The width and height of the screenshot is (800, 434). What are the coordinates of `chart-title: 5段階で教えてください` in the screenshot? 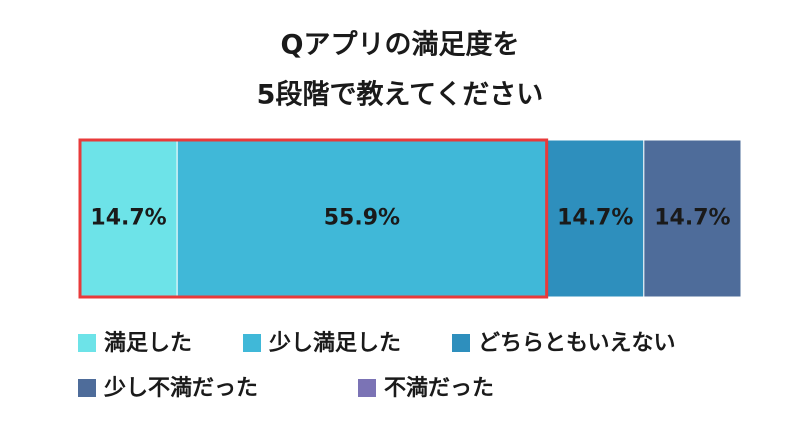 It's located at (400, 95).